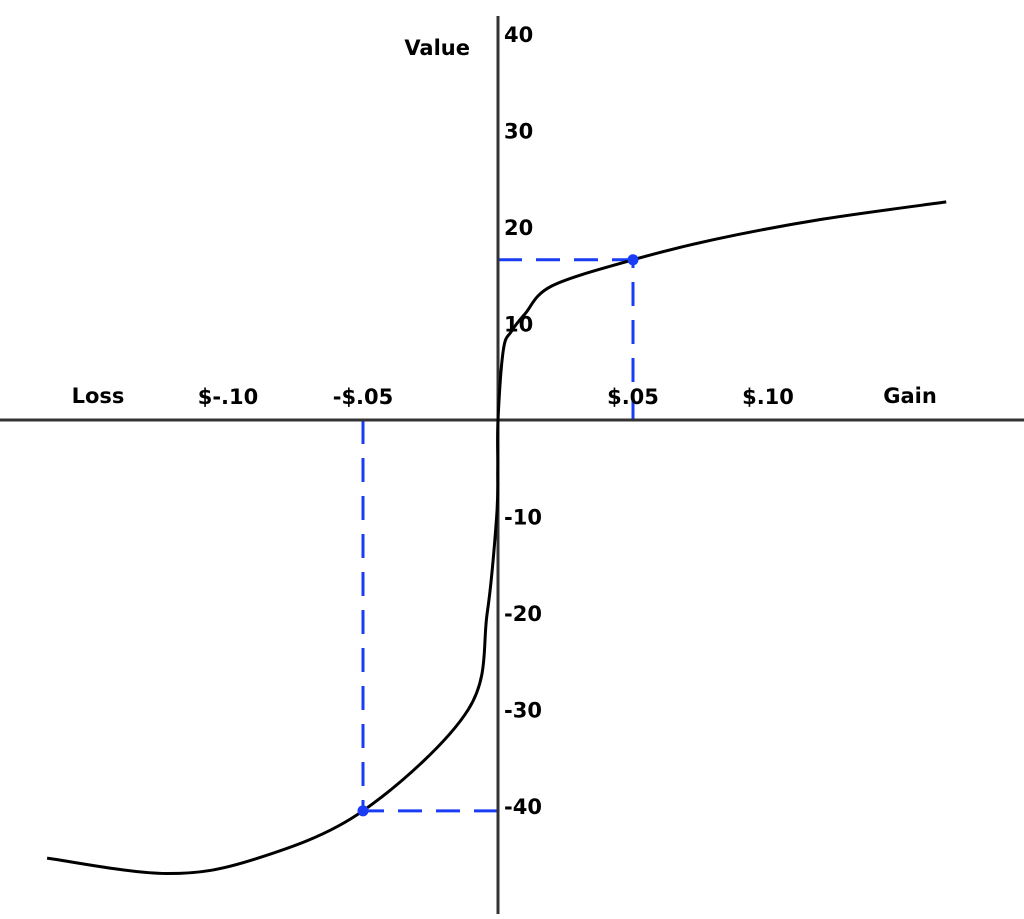  Describe the element at coordinates (523, 614) in the screenshot. I see `y-tick-label: -20` at that location.